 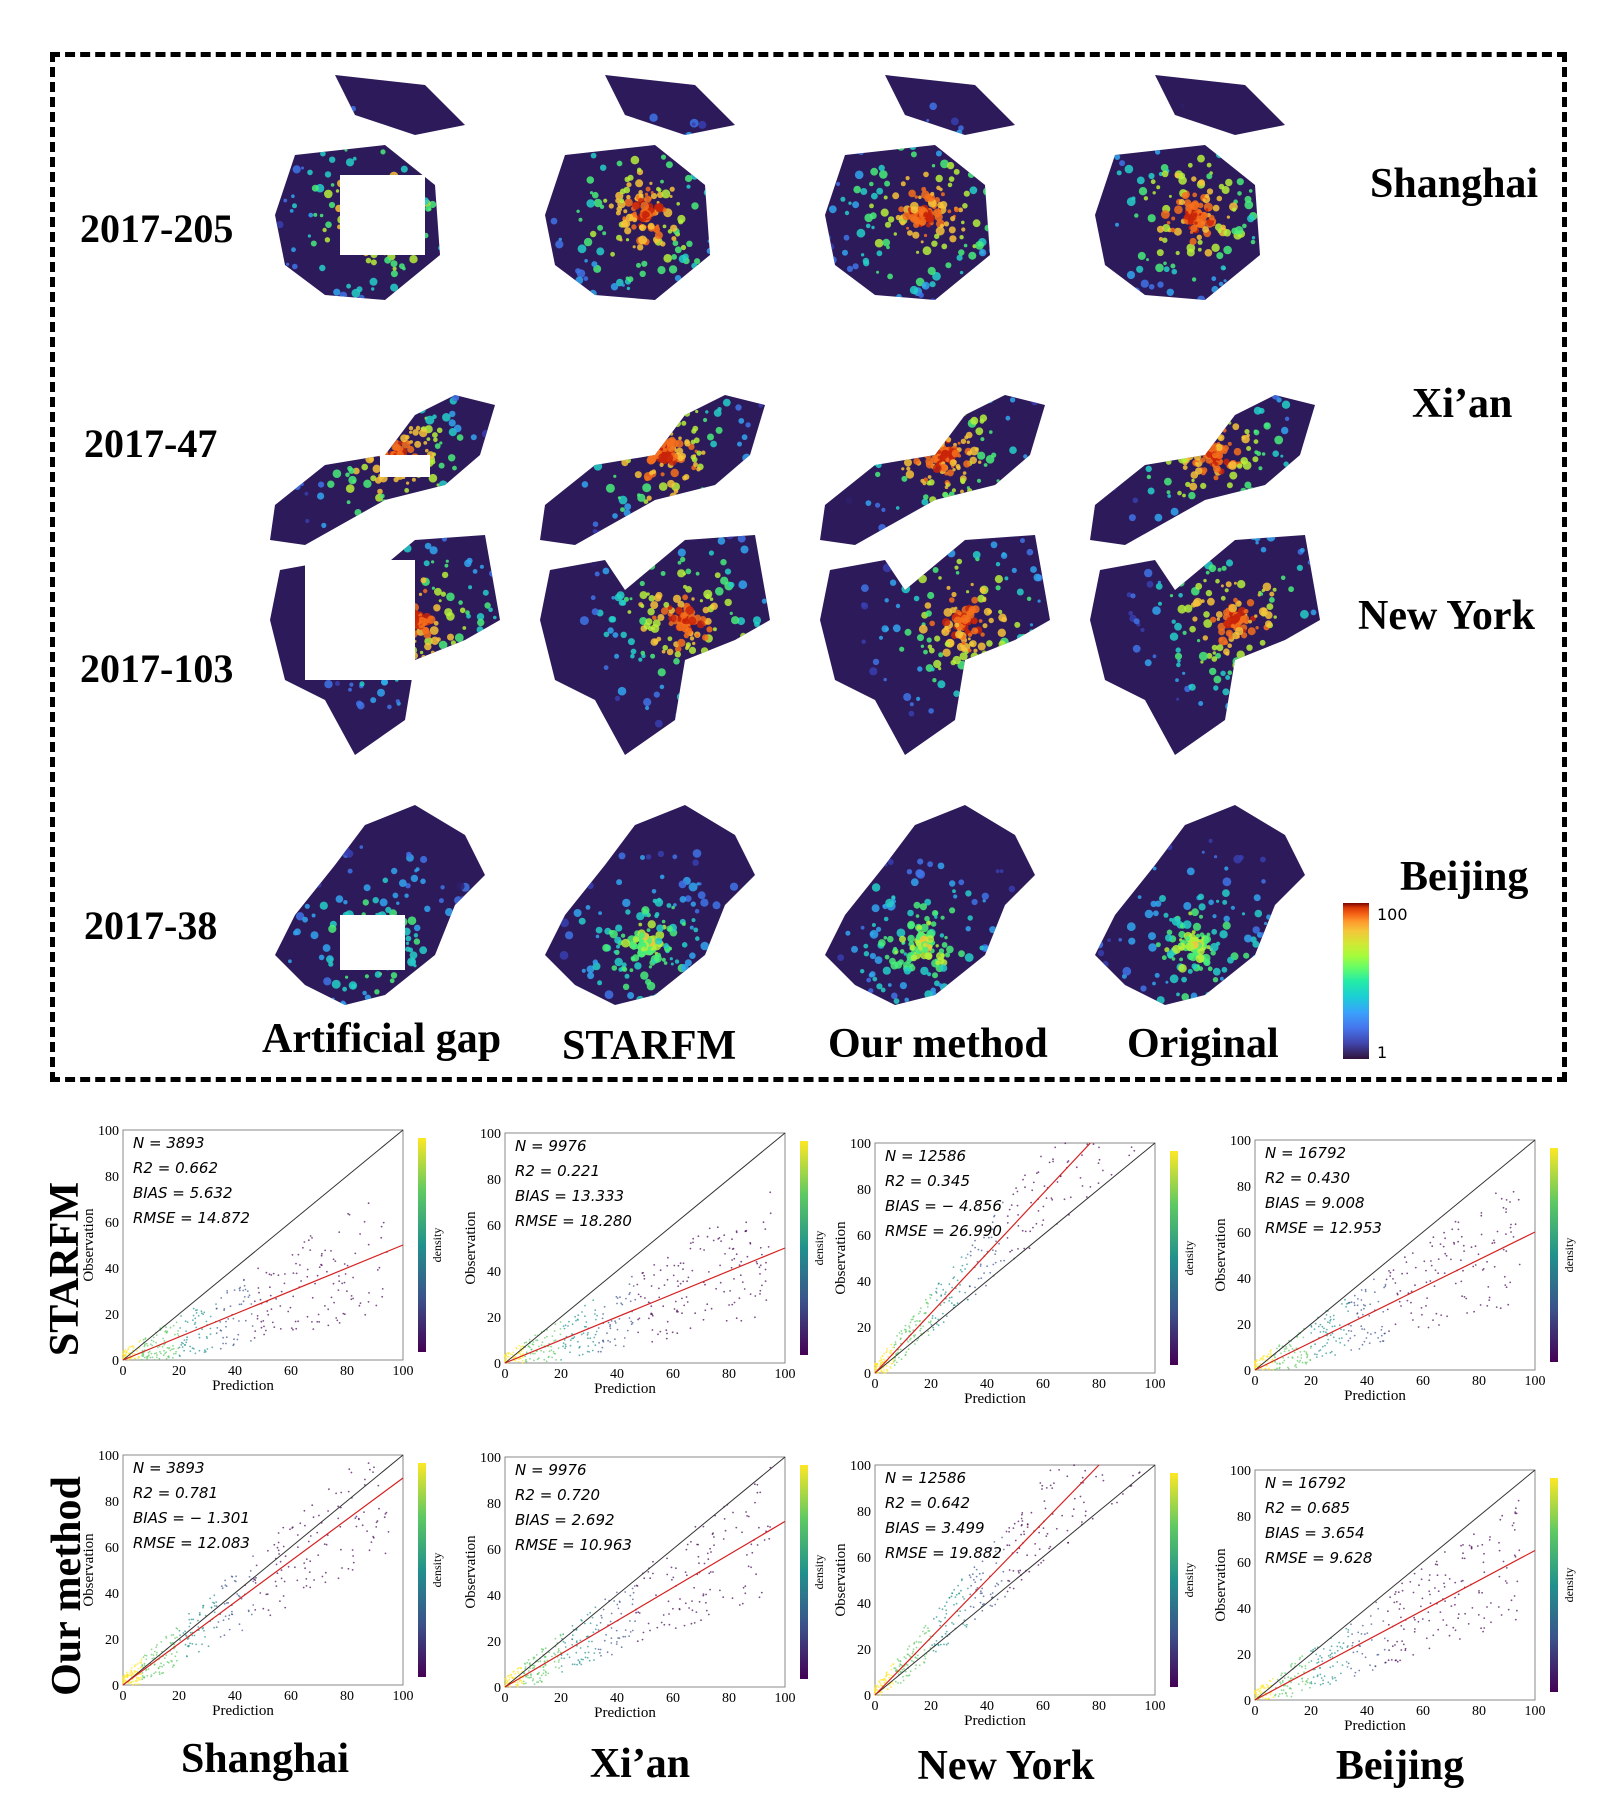 What do you see at coordinates (943, 1206) in the screenshot?
I see `stat-label: BIAS = − 4.856` at bounding box center [943, 1206].